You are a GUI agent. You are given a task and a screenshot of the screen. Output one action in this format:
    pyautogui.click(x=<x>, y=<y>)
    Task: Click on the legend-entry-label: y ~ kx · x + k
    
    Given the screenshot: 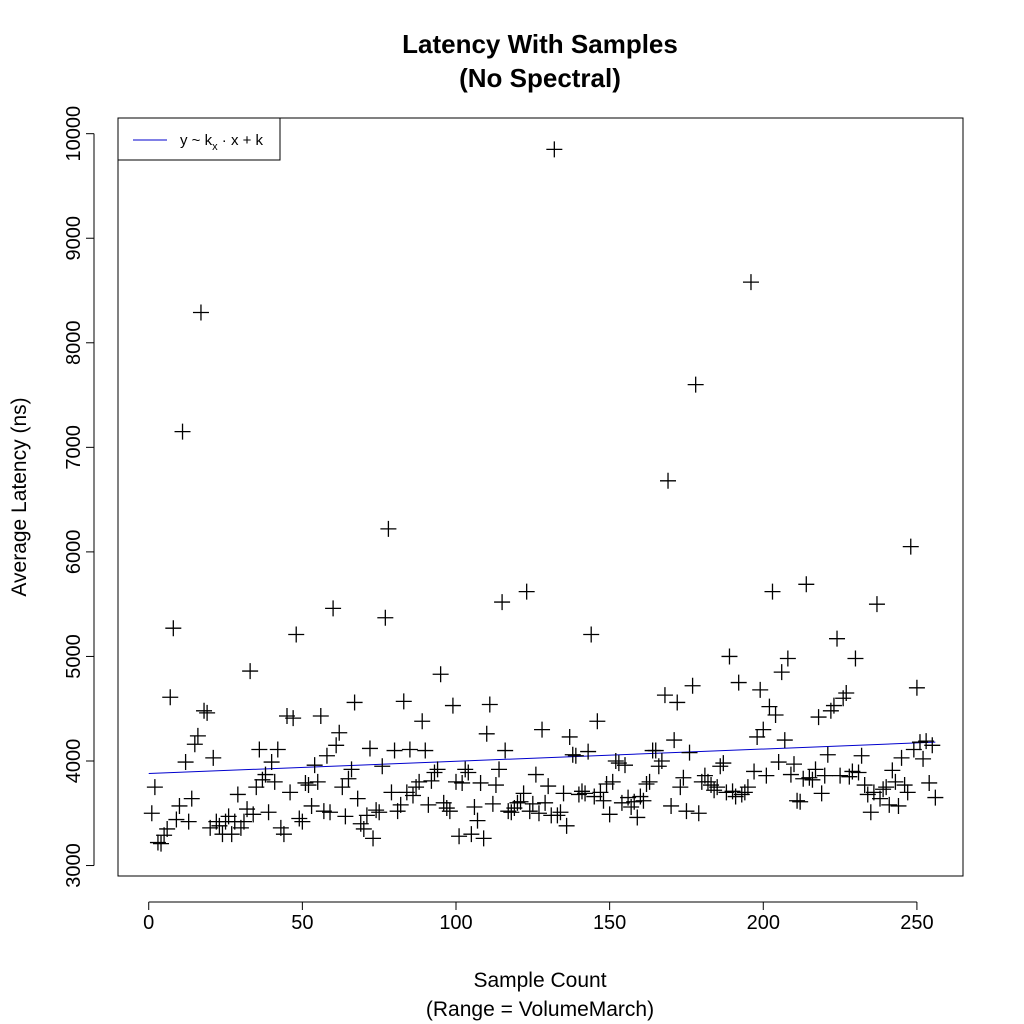 What is the action you would take?
    pyautogui.click(x=222, y=142)
    